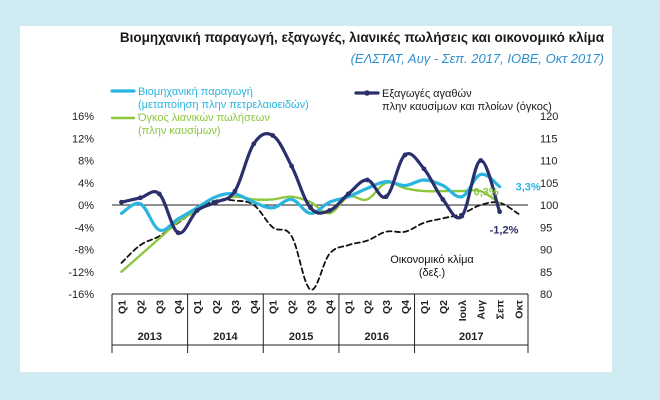 The height and width of the screenshot is (400, 660). What do you see at coordinates (84, 251) in the screenshot?
I see `y-left-tick-label: -8%` at bounding box center [84, 251].